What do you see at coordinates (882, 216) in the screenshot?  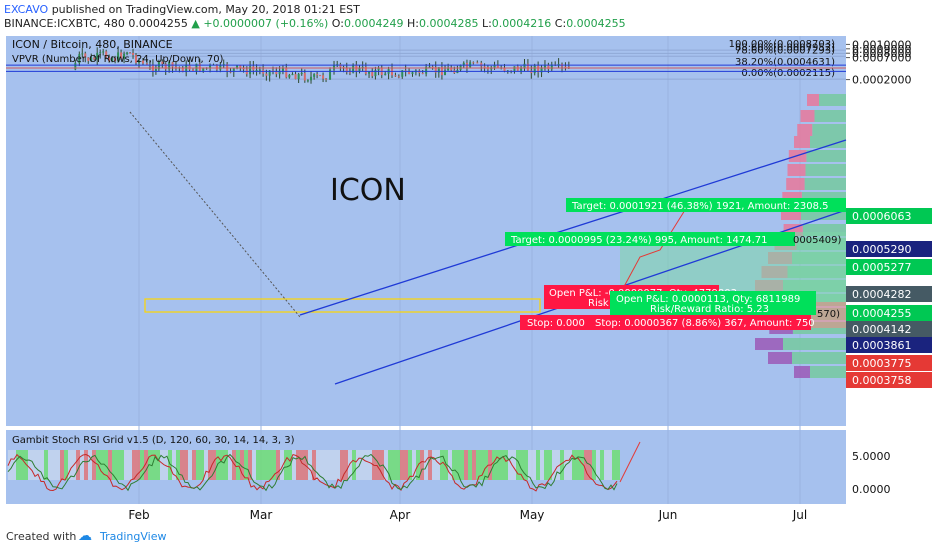 I see `price-tag-label: 0.0006063` at bounding box center [882, 216].